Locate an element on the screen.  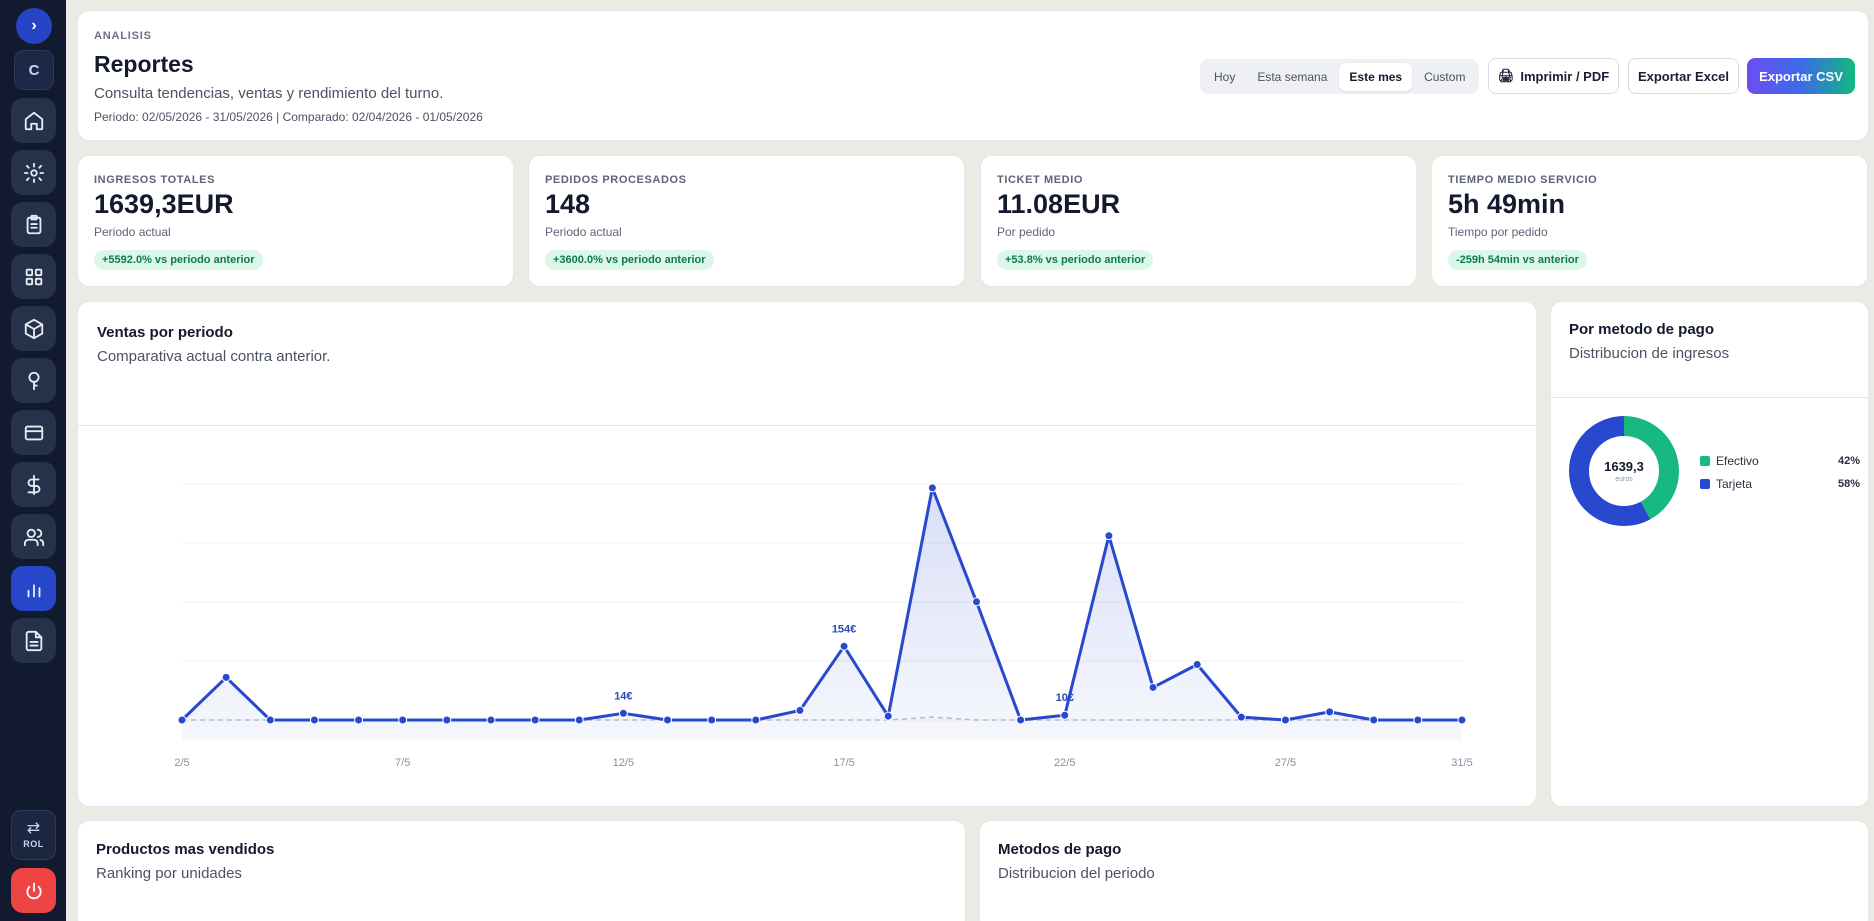
kpi-label: TICKET MEDIO is located at coordinates (1040, 180).